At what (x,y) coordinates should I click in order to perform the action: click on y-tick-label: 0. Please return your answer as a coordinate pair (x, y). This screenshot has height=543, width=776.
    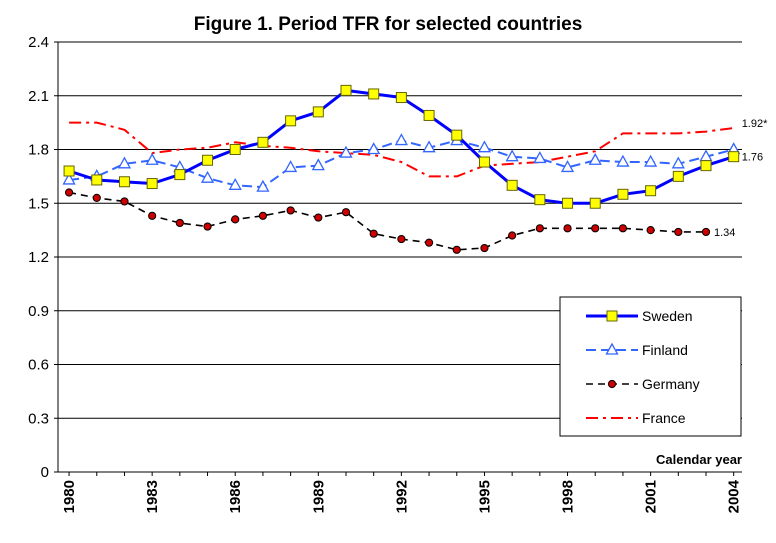
    Looking at the image, I should click on (45, 472).